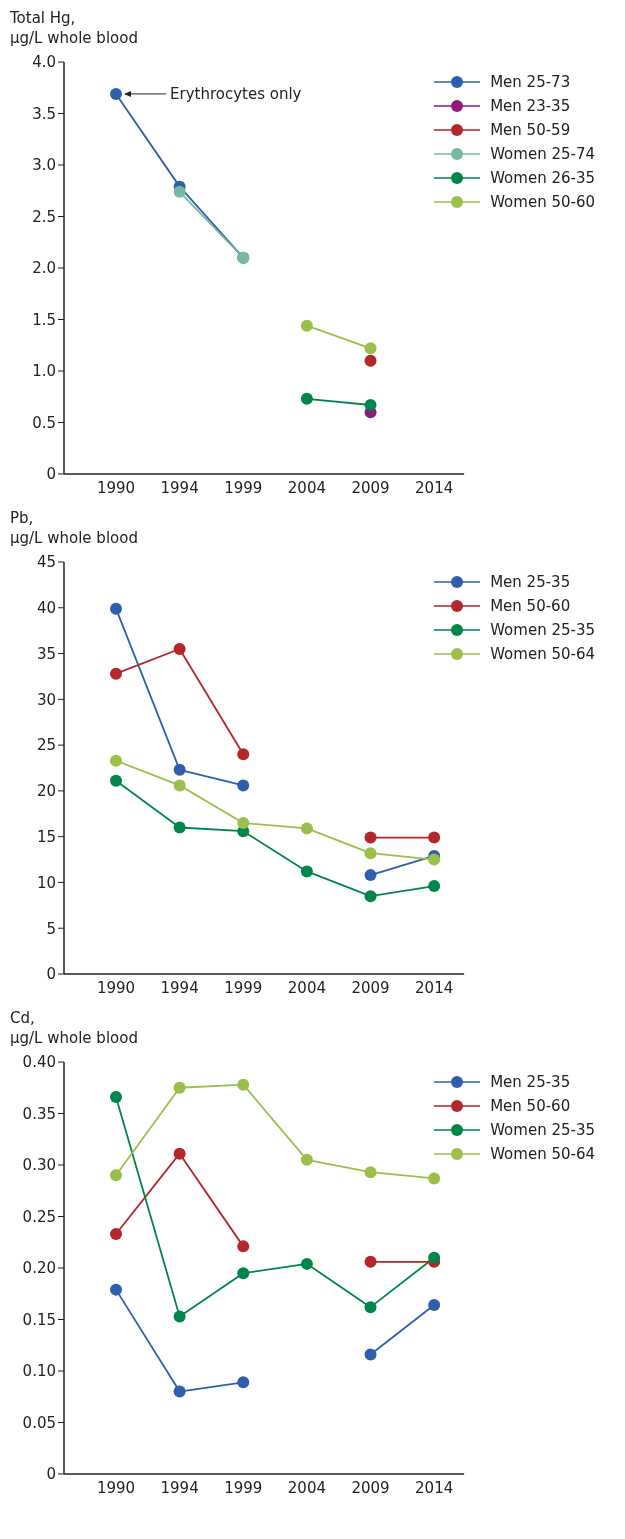  I want to click on y-tick-label: 0.25, so click(39, 1216).